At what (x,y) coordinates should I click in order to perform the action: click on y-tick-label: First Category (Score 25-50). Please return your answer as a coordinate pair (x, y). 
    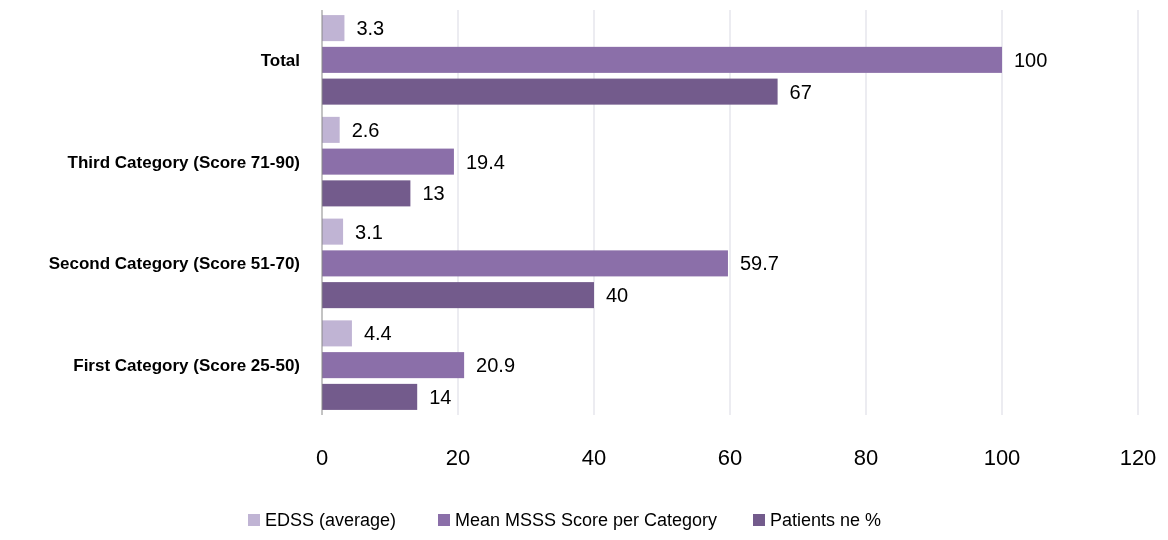
    Looking at the image, I should click on (186, 366).